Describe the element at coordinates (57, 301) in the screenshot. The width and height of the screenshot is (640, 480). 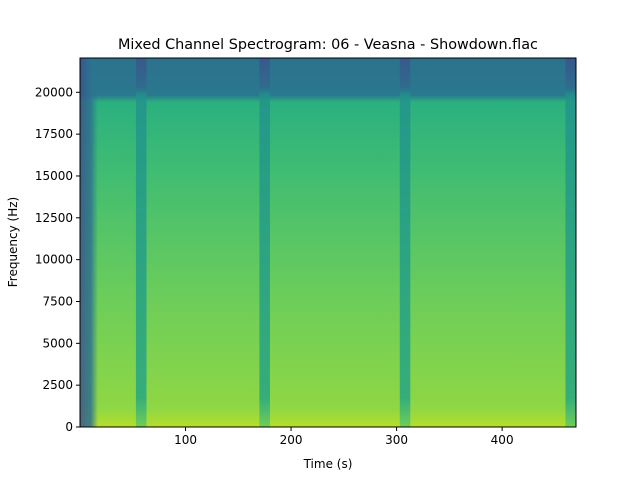
I see `y-tick-label: 7500` at that location.